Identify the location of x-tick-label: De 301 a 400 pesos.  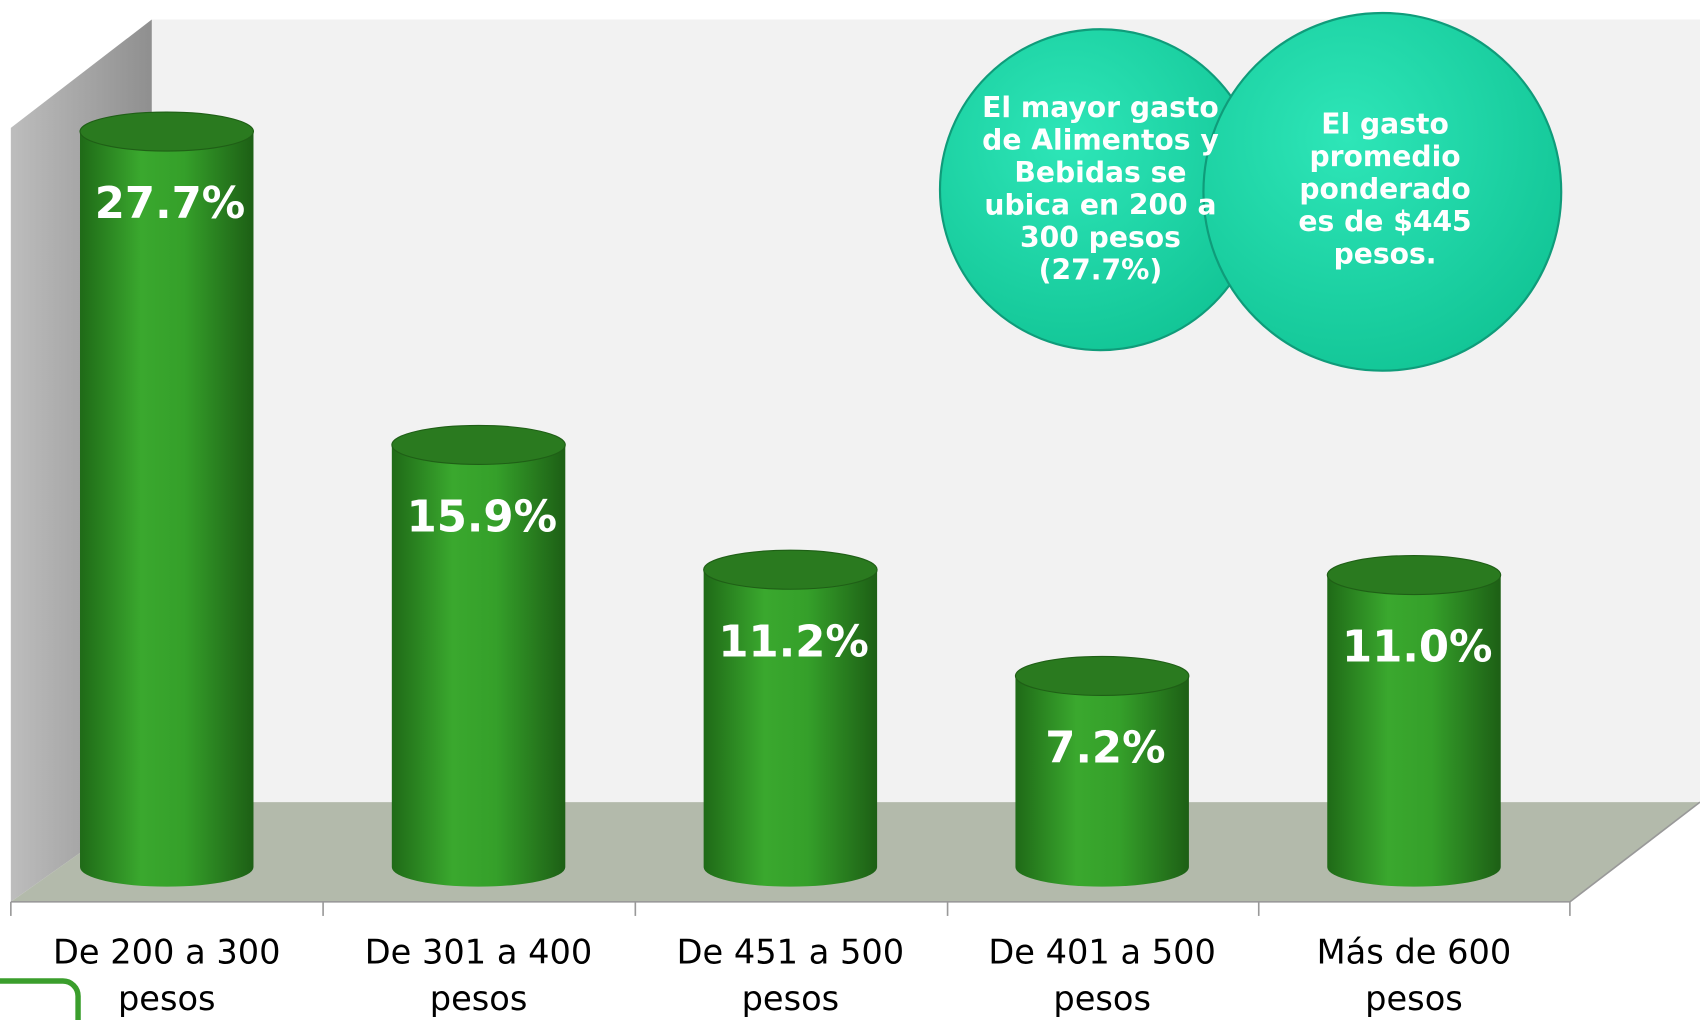
(478, 976).